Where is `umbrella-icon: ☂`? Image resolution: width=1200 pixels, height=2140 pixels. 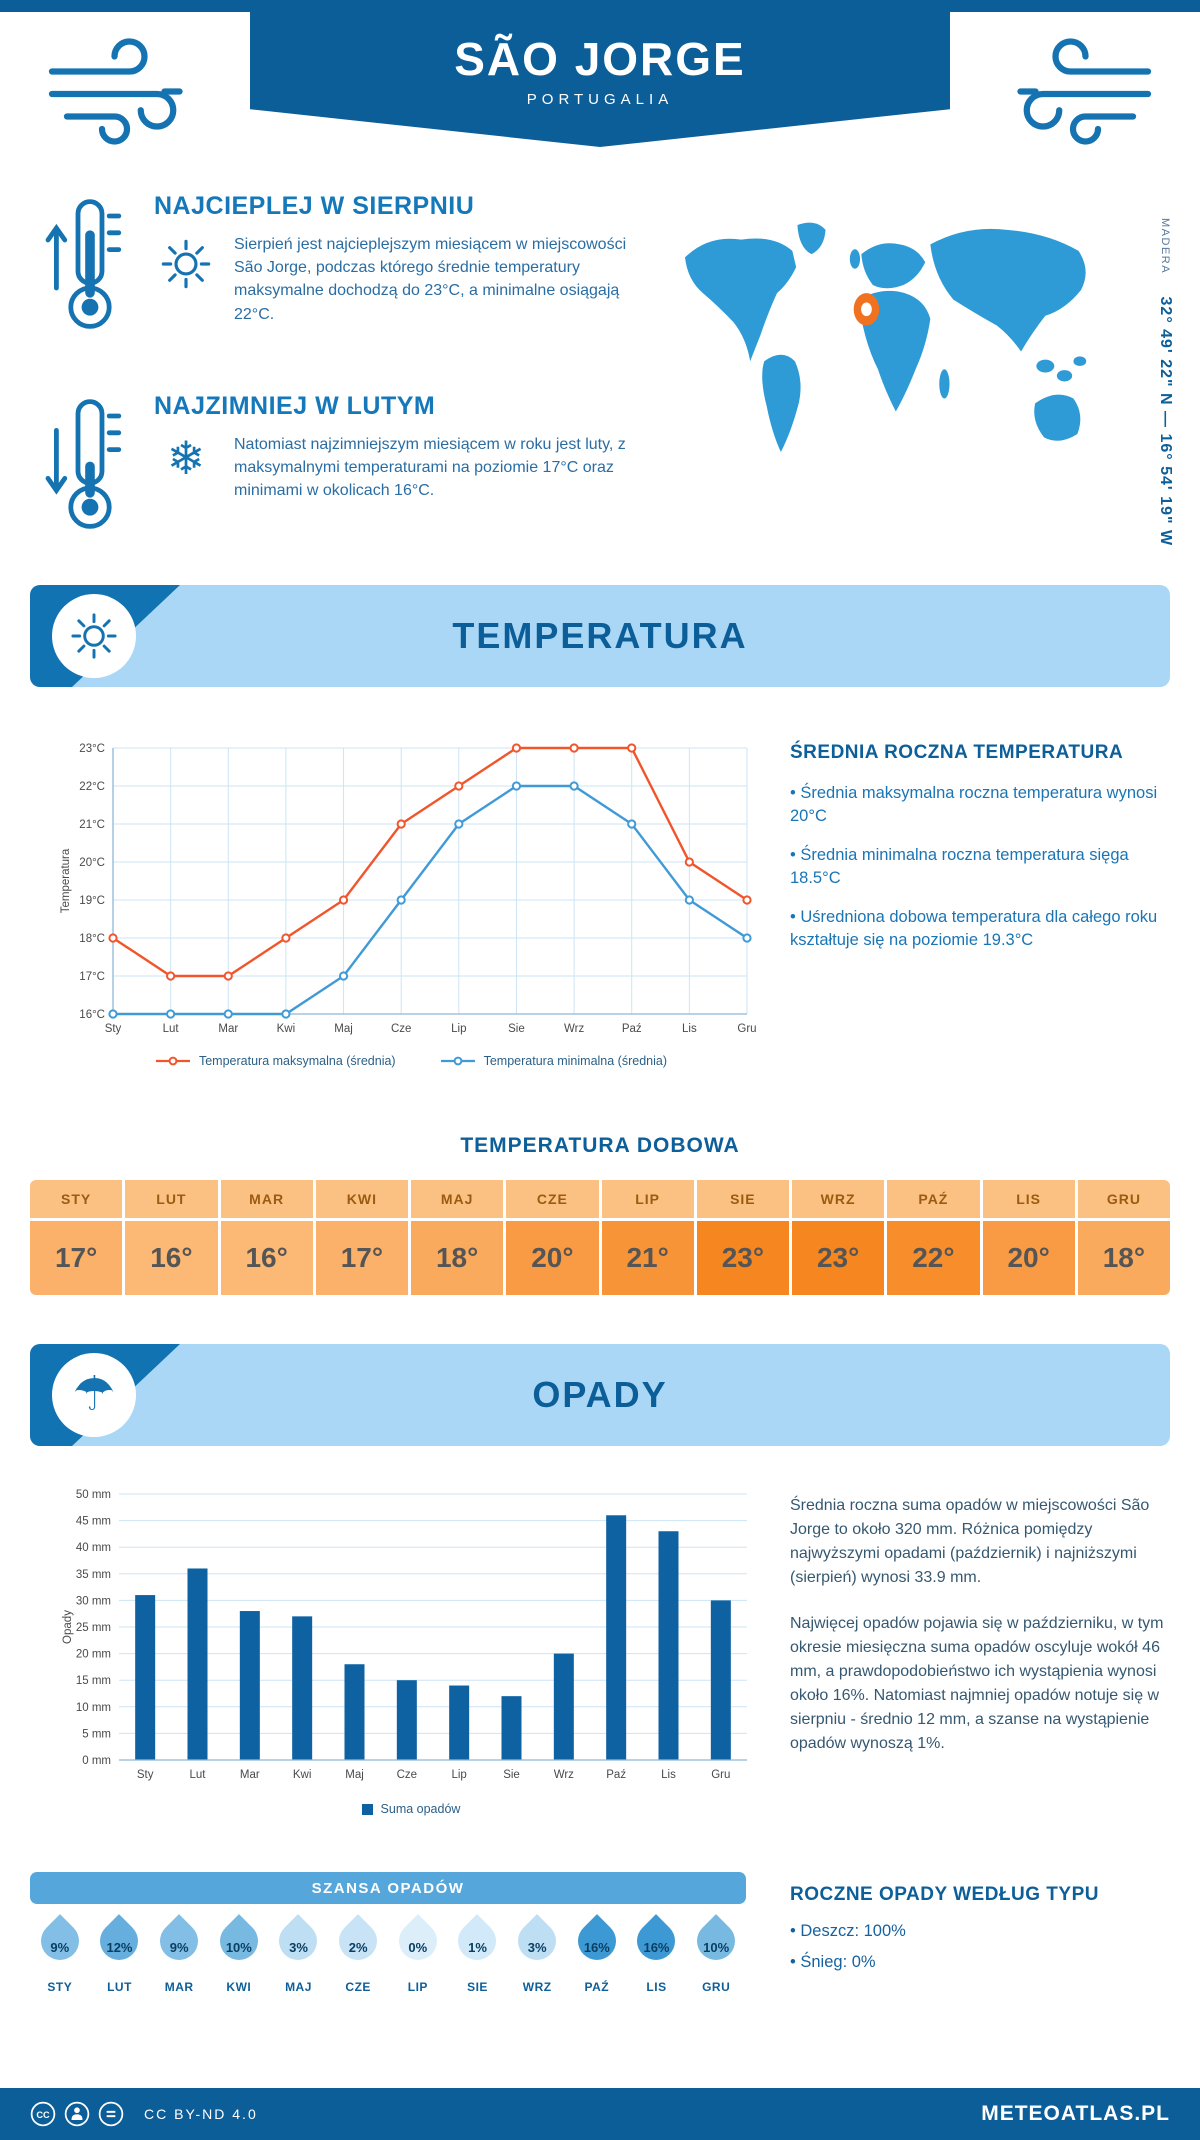 umbrella-icon: ☂ is located at coordinates (94, 1395).